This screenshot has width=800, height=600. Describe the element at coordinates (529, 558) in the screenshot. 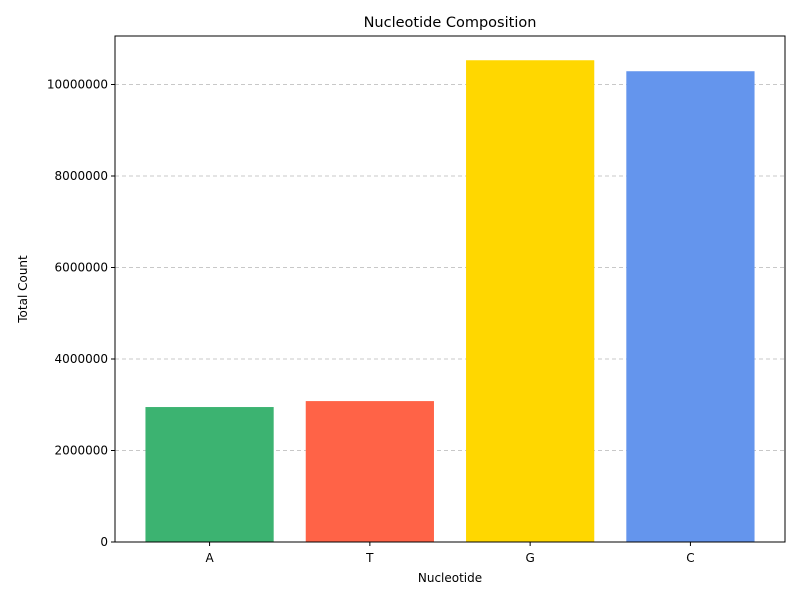

I see `x-tick-label: G` at that location.